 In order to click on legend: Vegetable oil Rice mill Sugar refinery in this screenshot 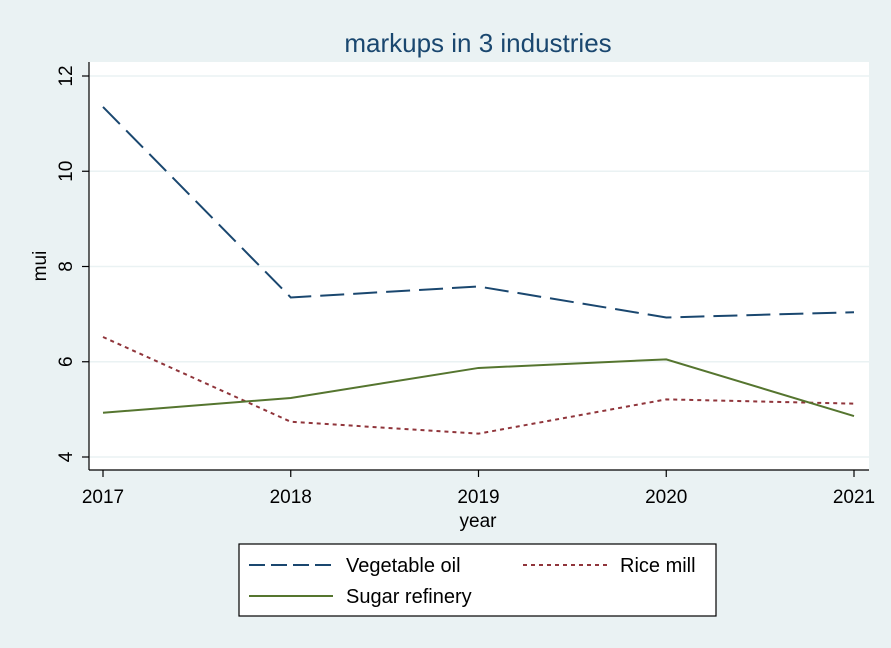, I will do `click(477, 580)`.